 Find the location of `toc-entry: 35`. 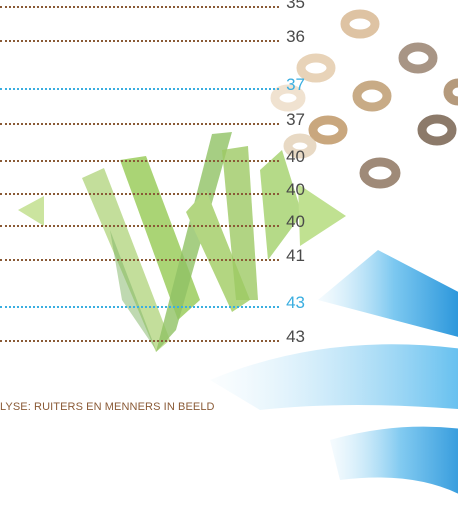

toc-entry: 35 is located at coordinates (152, 6).